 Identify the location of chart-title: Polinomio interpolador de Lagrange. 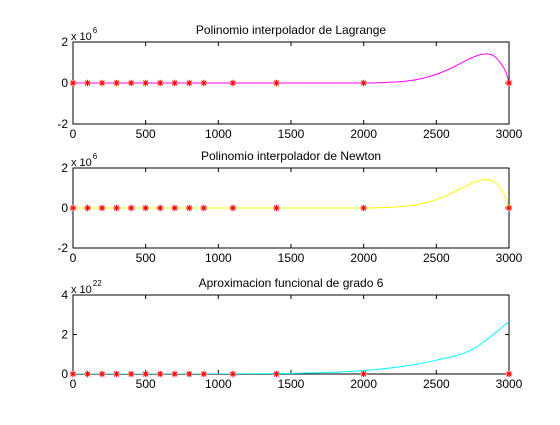
(291, 30).